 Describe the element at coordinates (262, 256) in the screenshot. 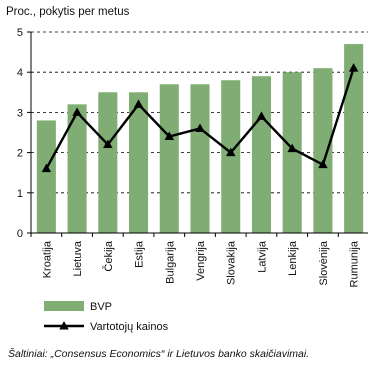

I see `x-tick-label: Latvija` at that location.